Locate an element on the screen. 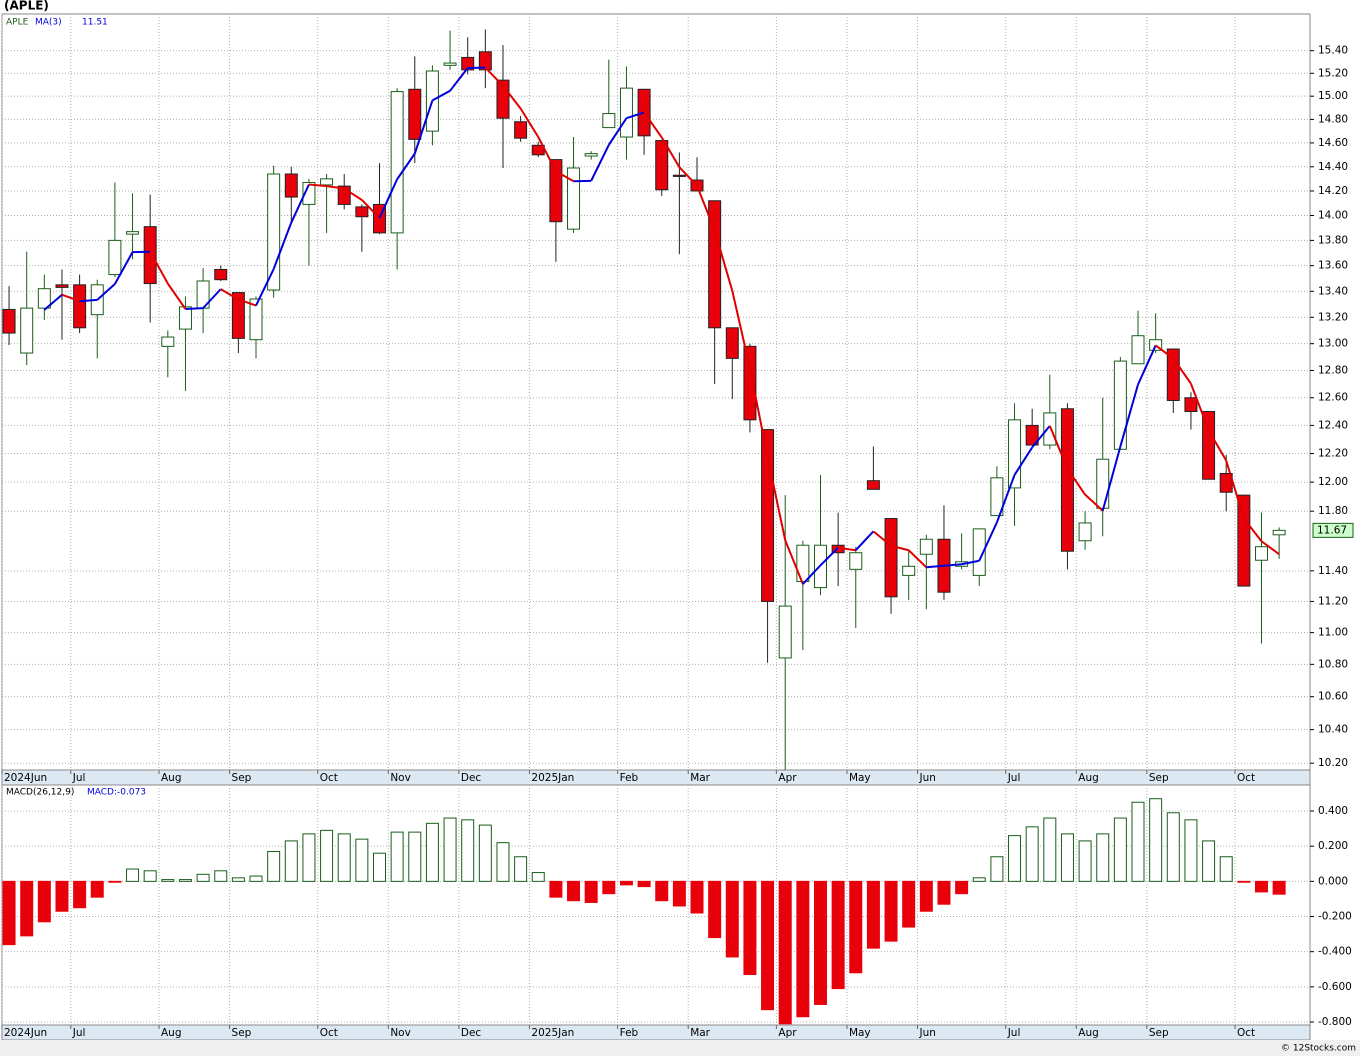 The image size is (1360, 1060). y-tick-label: 14.80 is located at coordinates (1333, 119).